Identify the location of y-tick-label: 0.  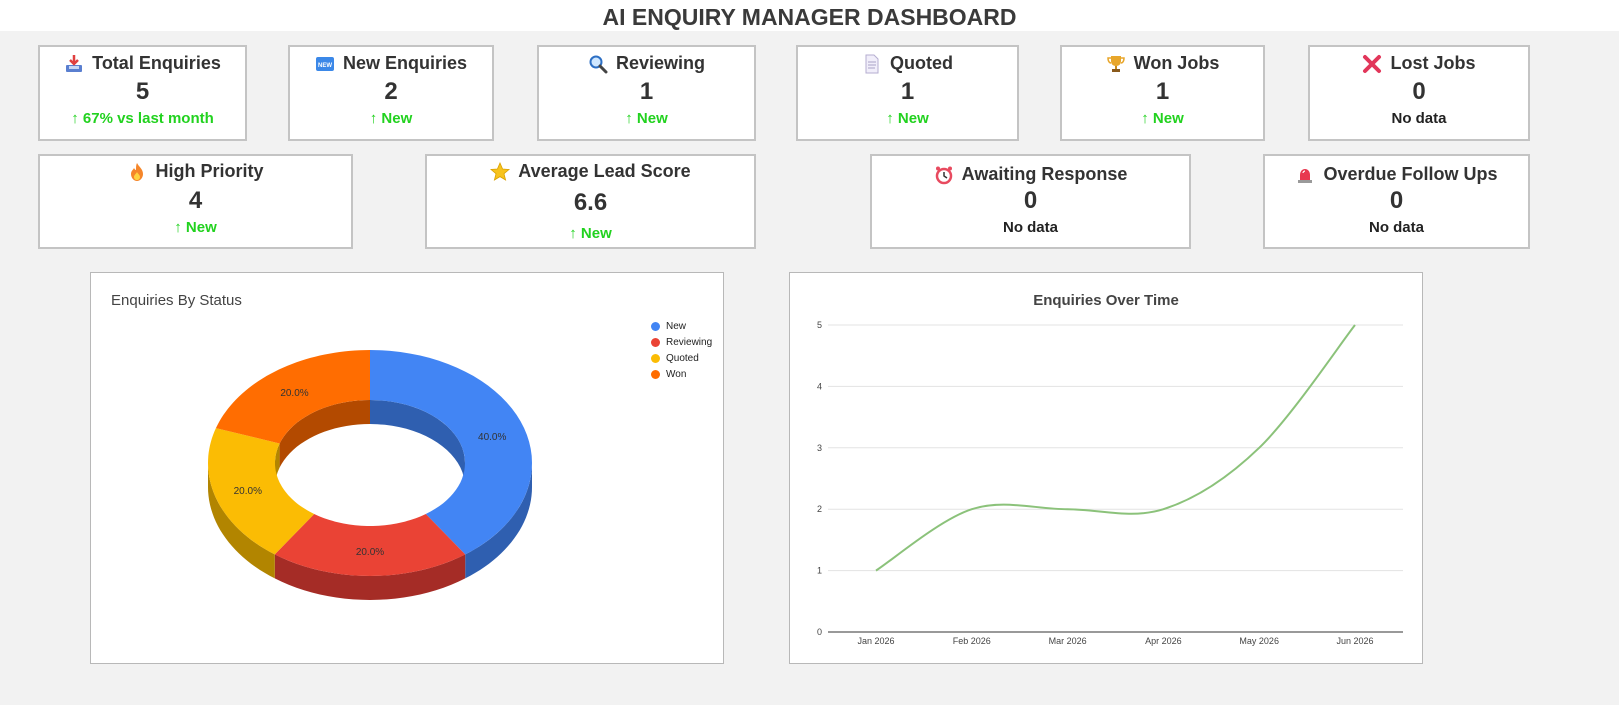
(819, 632).